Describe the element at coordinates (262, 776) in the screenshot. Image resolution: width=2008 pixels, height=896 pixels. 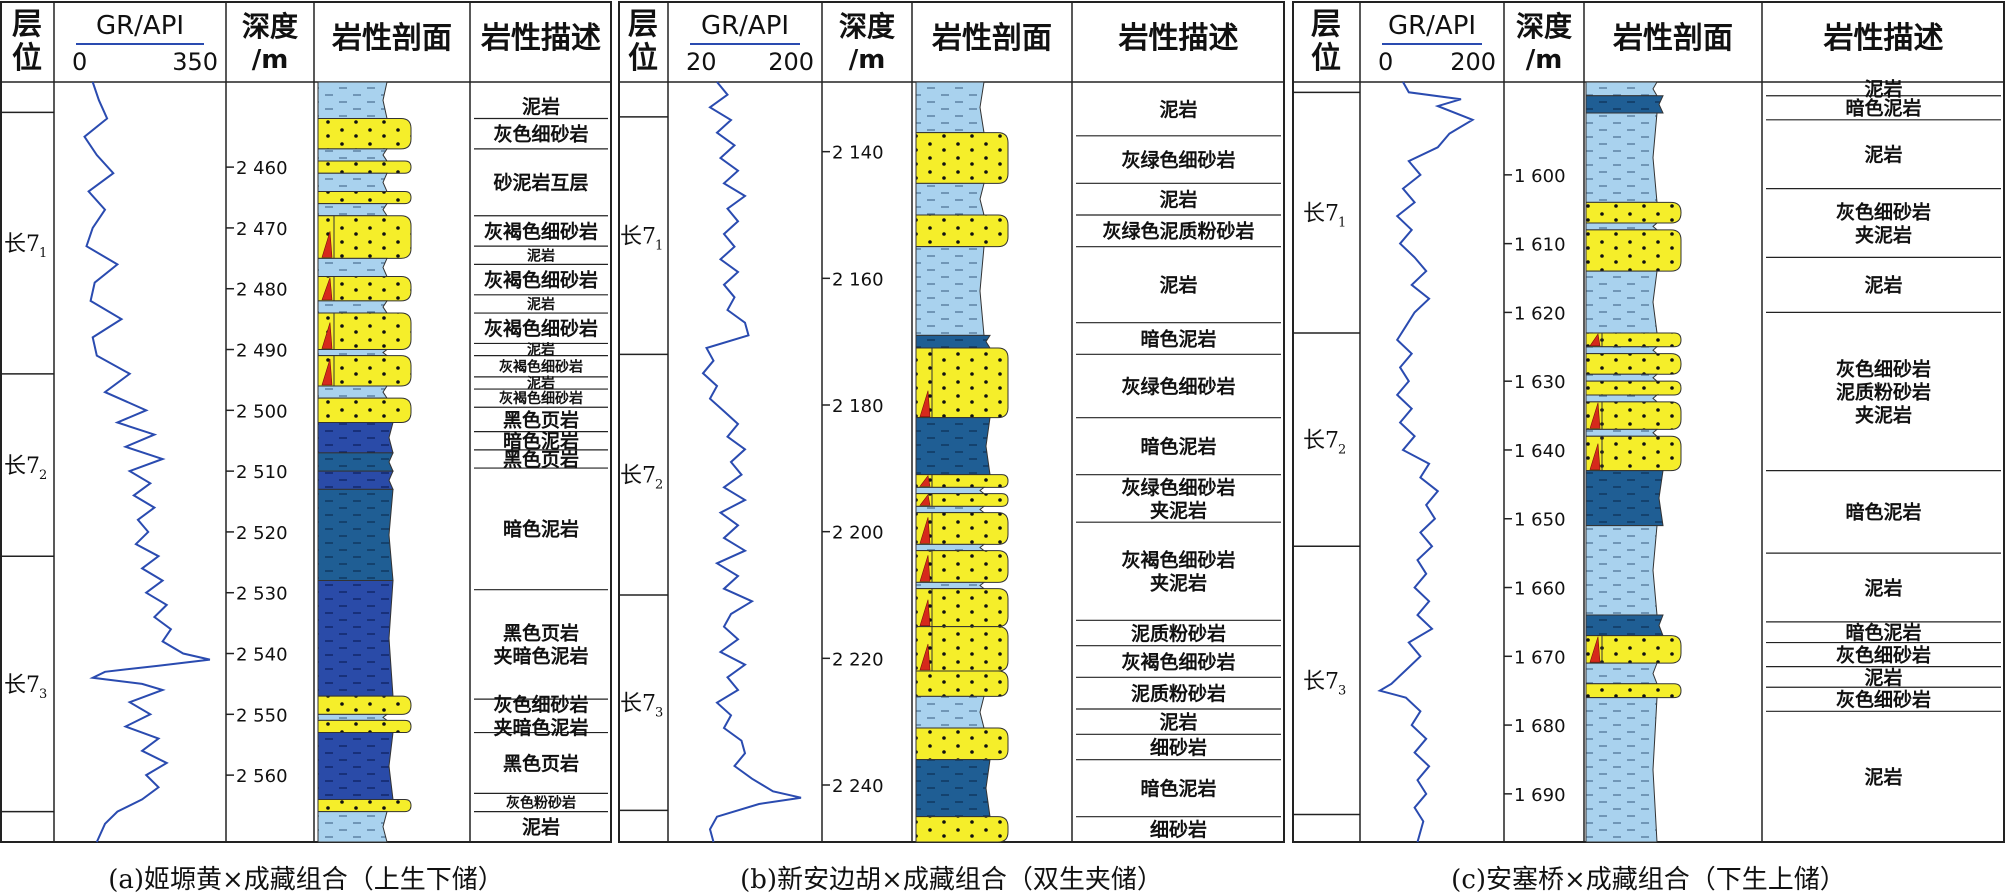
I see `depth-tick-label: 2 560` at that location.